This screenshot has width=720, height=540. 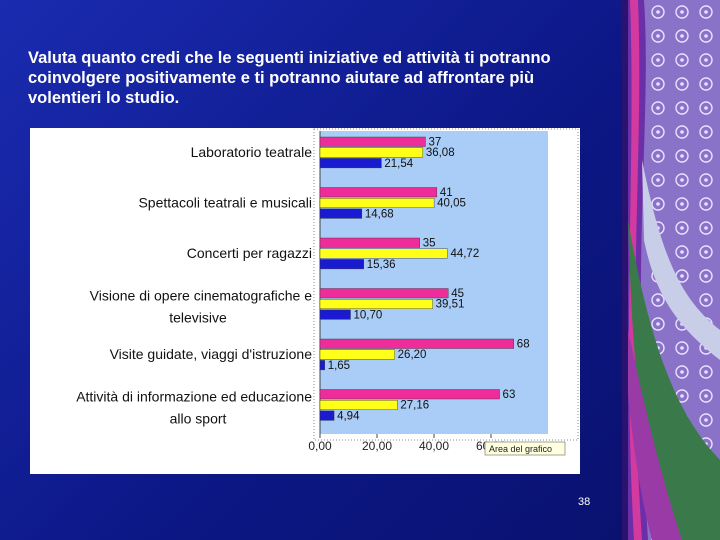 I want to click on data-label: 4,94, so click(x=348, y=416).